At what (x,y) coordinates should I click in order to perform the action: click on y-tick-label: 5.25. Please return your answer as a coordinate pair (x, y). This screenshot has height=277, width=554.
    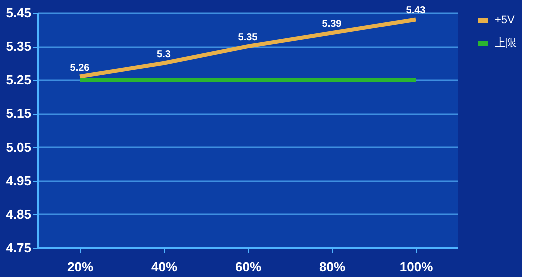
    Looking at the image, I should click on (19, 80).